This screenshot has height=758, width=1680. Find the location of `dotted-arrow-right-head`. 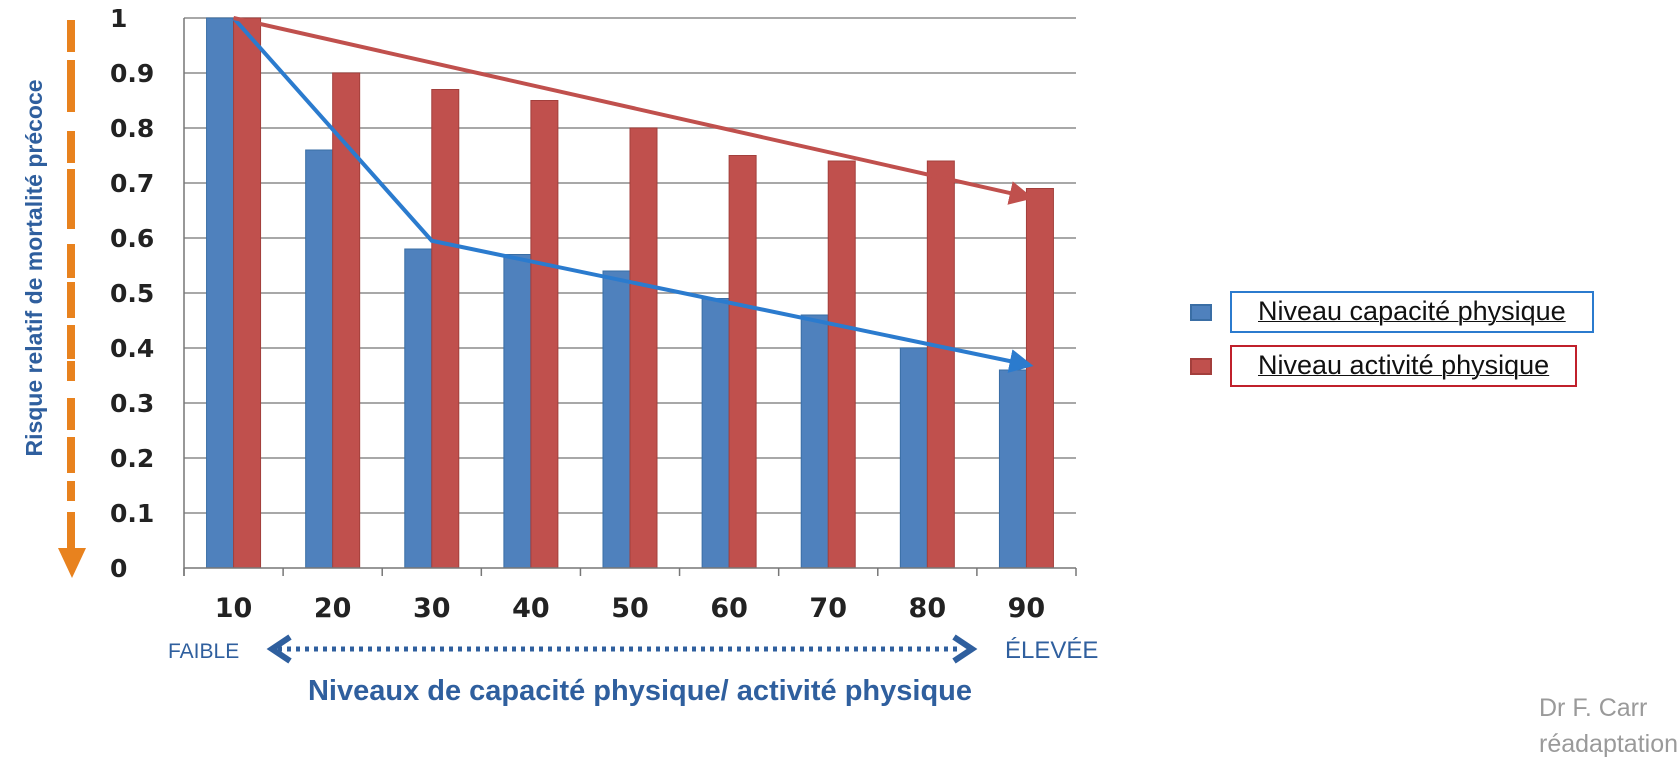

dotted-arrow-right-head is located at coordinates (965, 649).